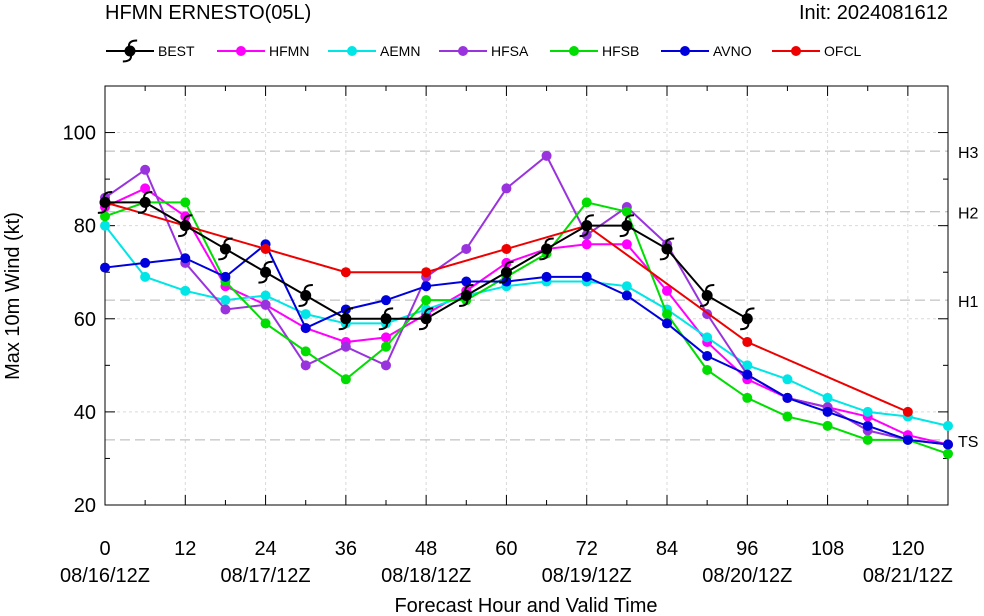 The height and width of the screenshot is (616, 984). What do you see at coordinates (827, 549) in the screenshot?
I see `x-tick-label-108: 108` at bounding box center [827, 549].